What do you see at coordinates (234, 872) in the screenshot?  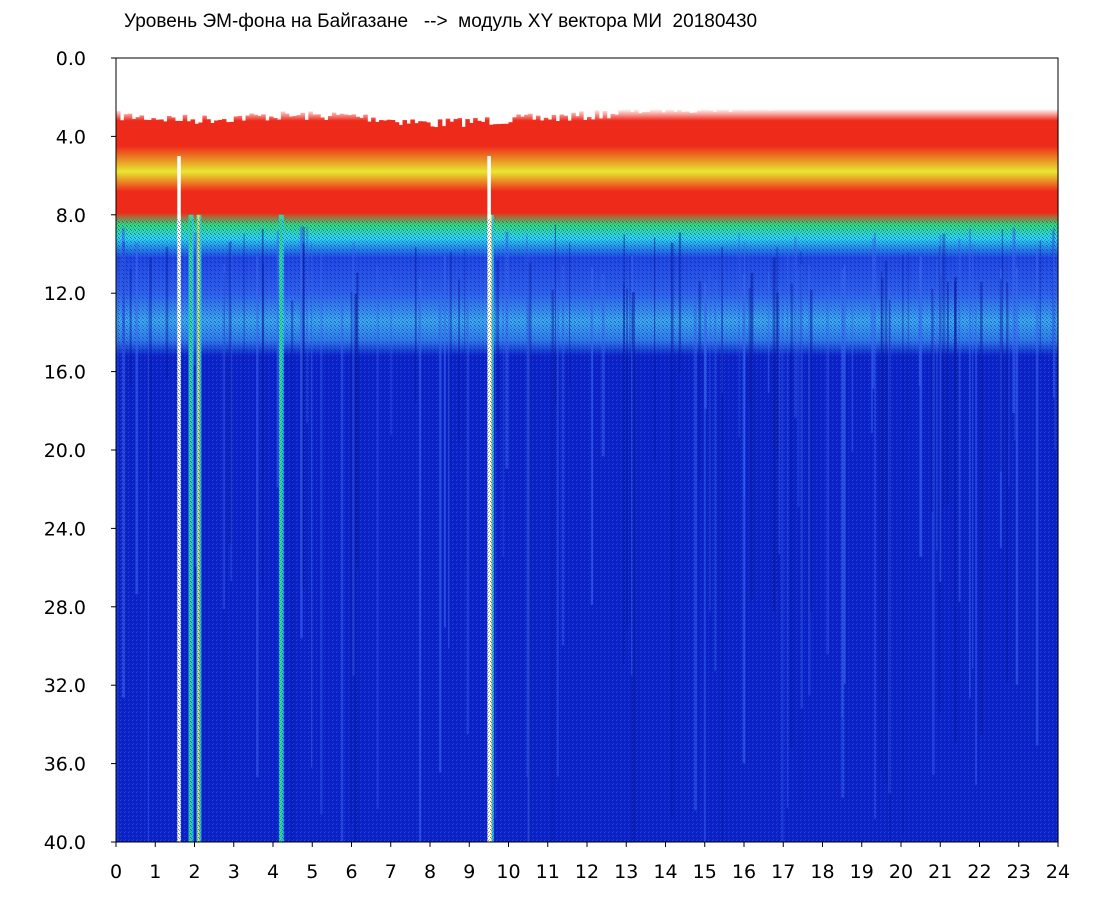 I see `x-tick-label: 3` at bounding box center [234, 872].